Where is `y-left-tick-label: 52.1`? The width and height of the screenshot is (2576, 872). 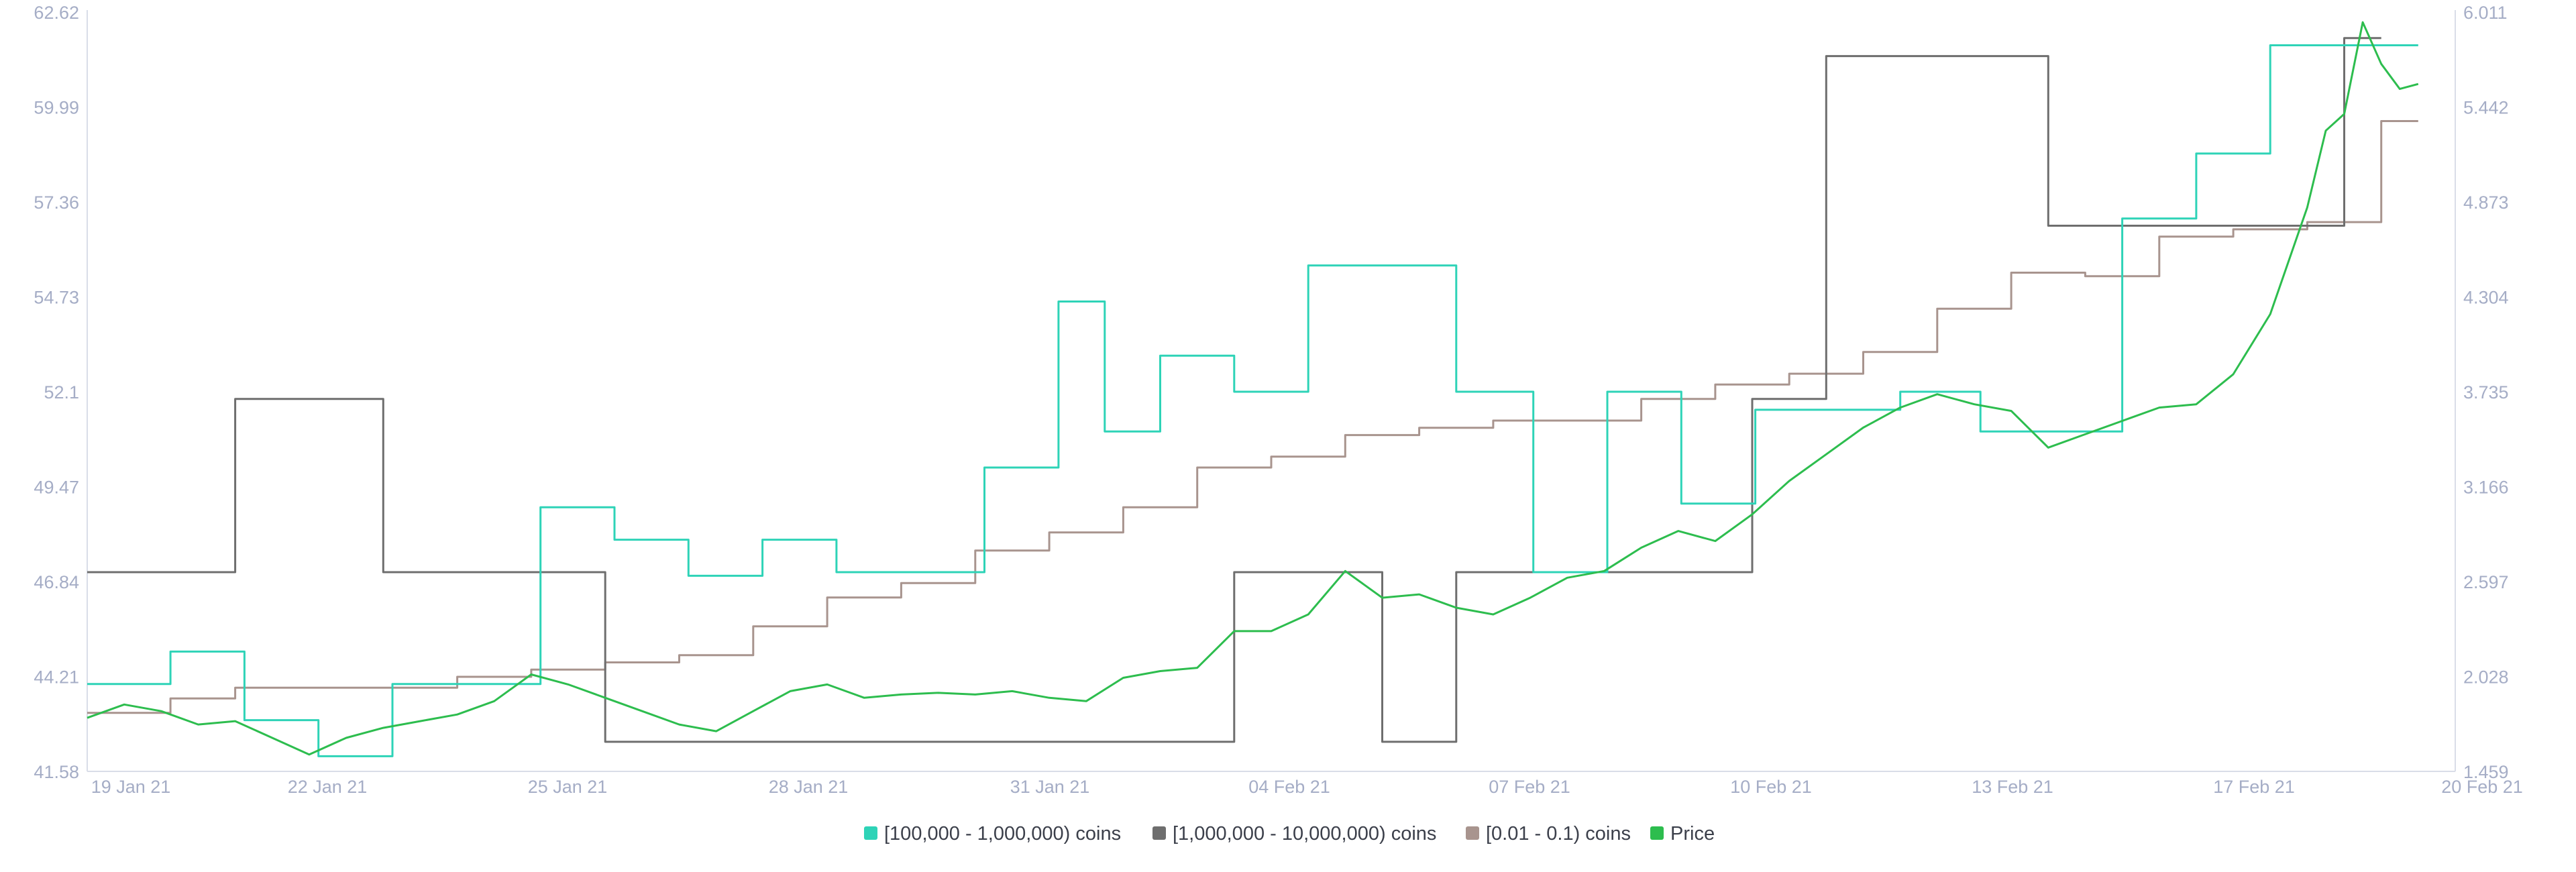
y-left-tick-label: 52.1 is located at coordinates (61, 392).